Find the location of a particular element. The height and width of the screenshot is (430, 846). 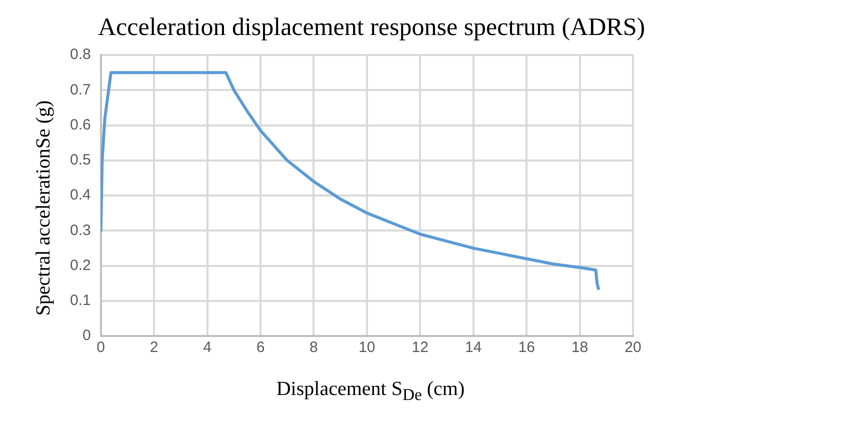

y-tick-label: 0.1 is located at coordinates (80, 301).